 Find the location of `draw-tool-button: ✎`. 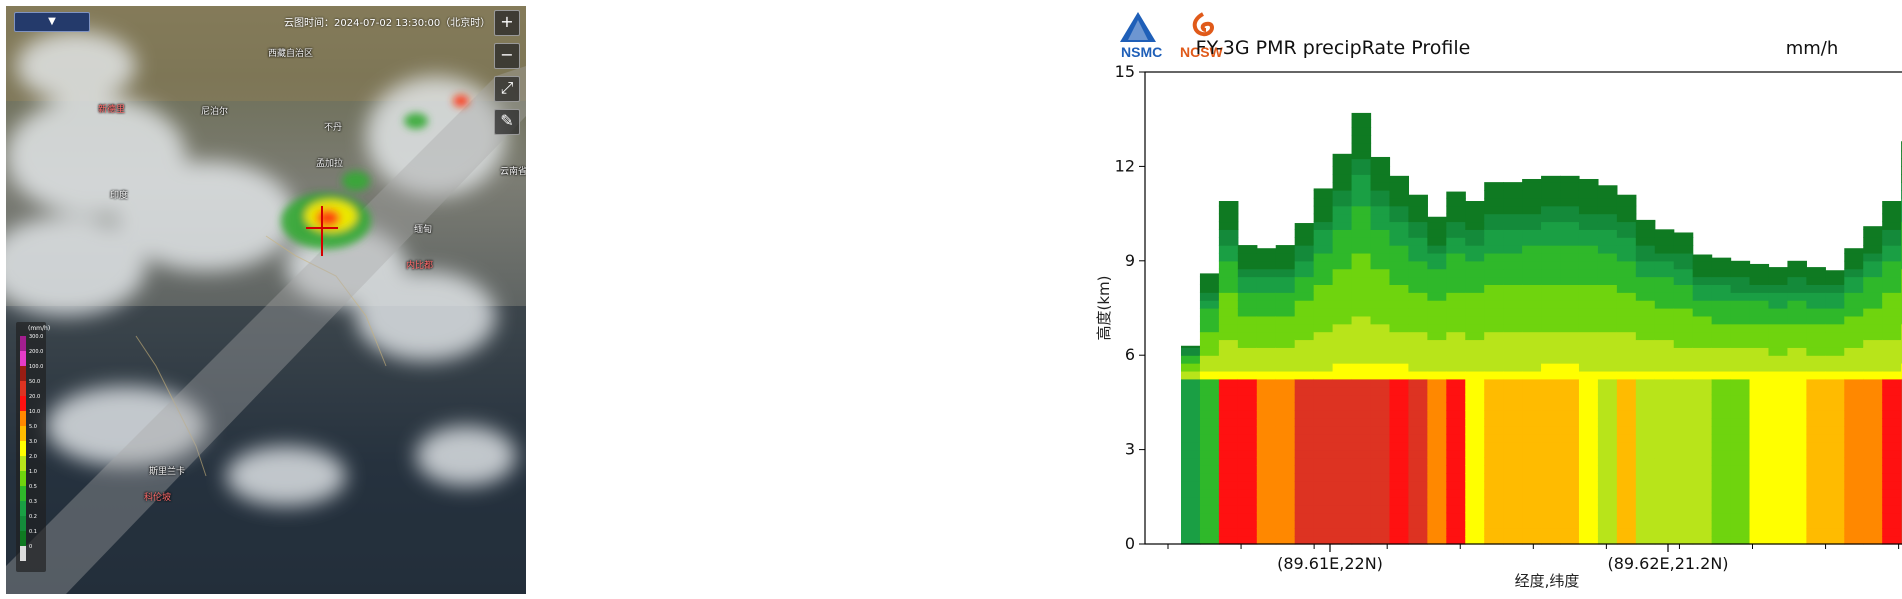

draw-tool-button: ✎ is located at coordinates (507, 122).